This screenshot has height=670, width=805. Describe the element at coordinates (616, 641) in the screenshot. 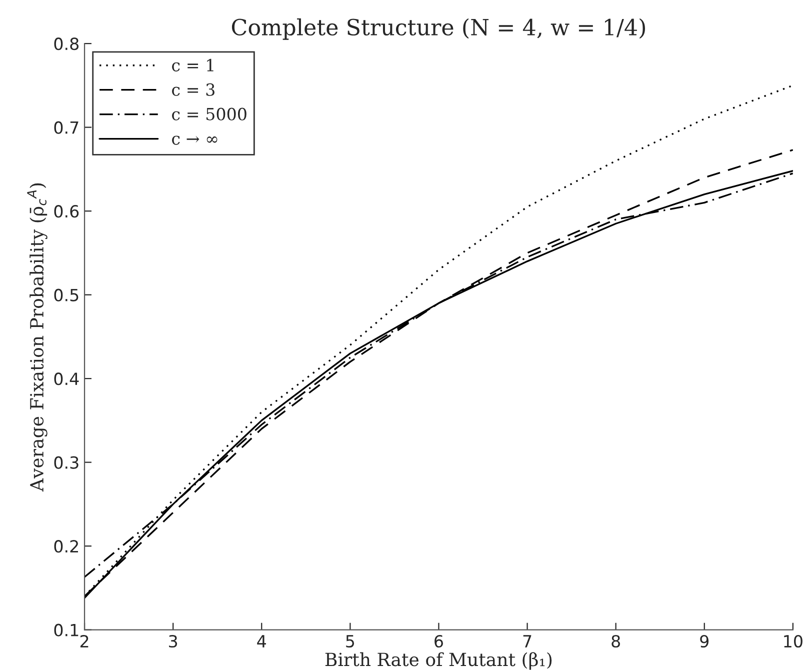

I see `x-tick-label: 8` at that location.